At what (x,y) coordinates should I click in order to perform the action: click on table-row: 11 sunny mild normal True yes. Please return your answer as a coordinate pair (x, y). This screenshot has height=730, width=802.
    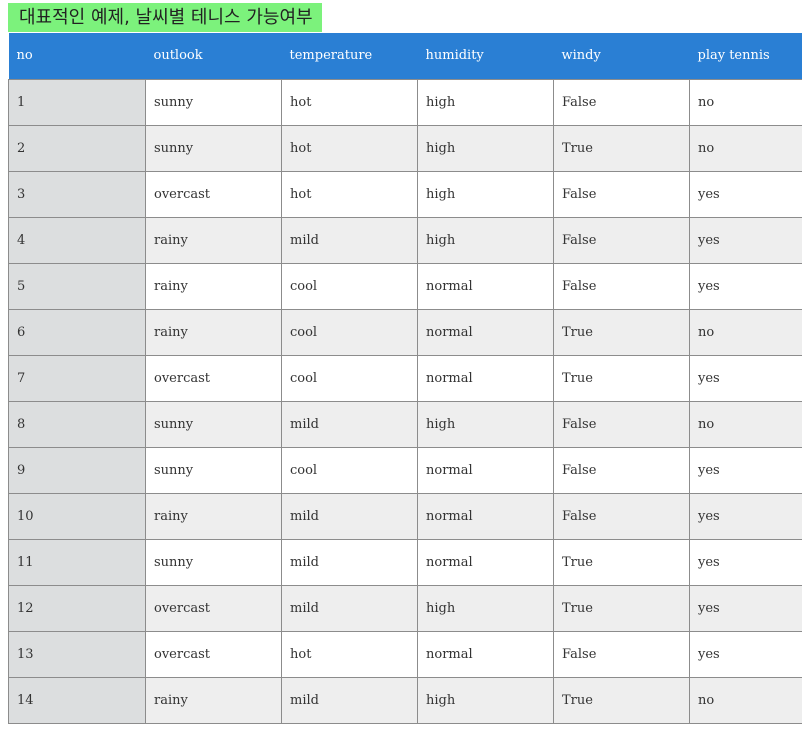
    Looking at the image, I should click on (405, 562).